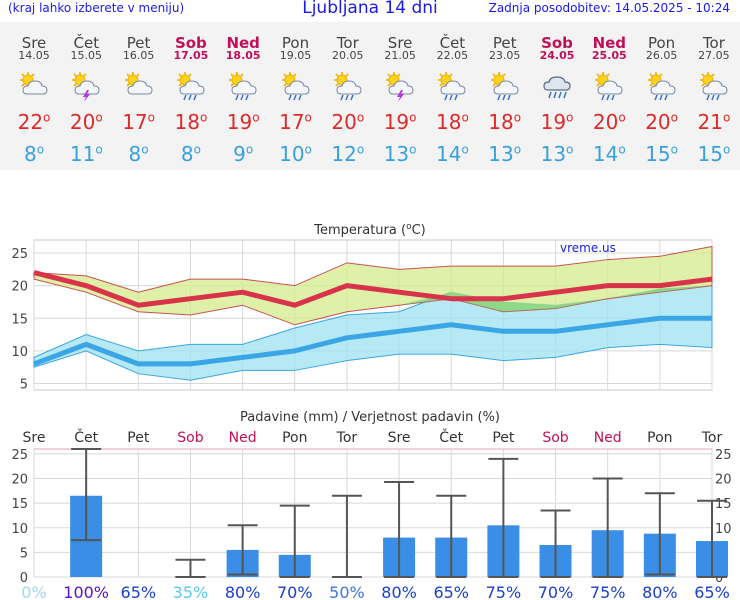 The image size is (740, 600). I want to click on day-name: Čet, so click(86, 43).